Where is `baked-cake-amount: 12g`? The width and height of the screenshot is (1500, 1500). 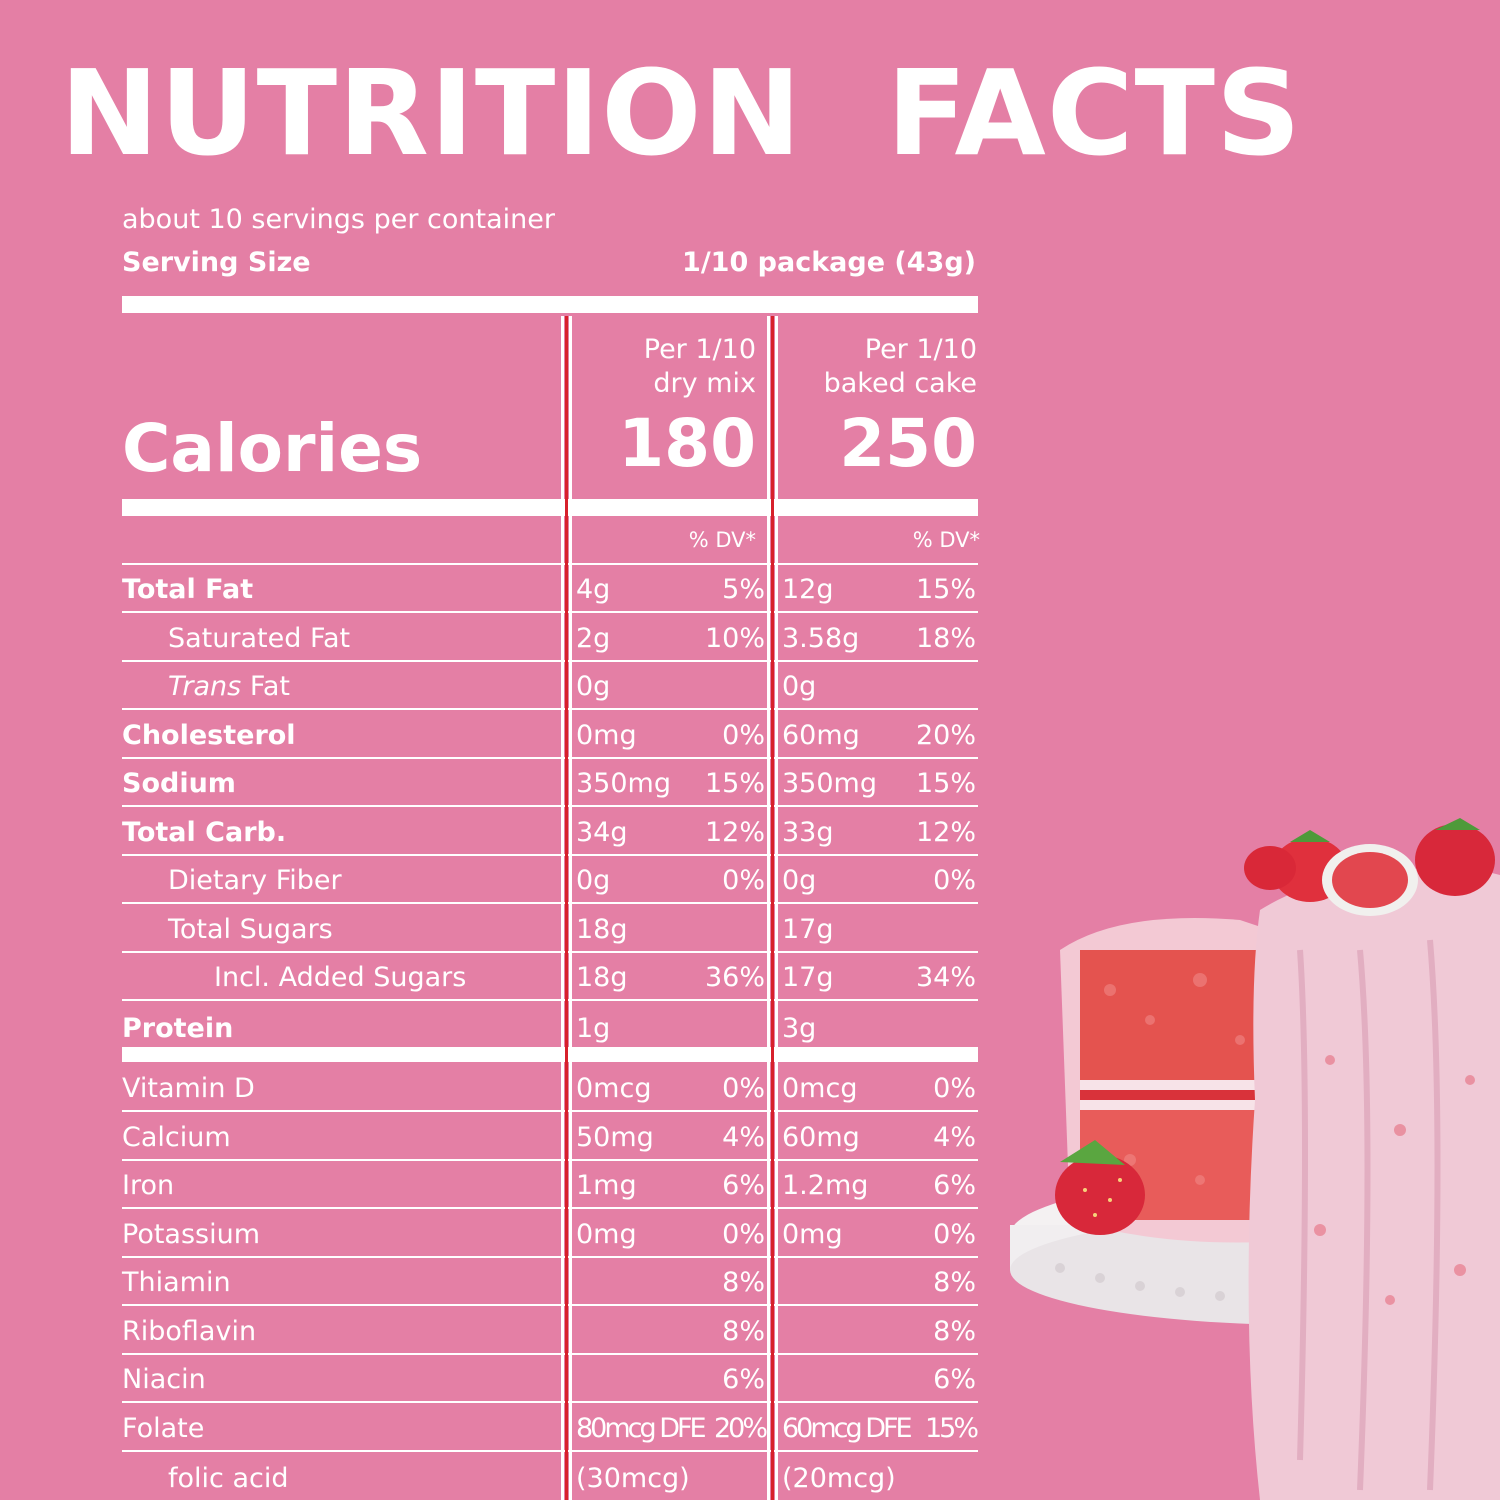
baked-cake-amount: 12g is located at coordinates (808, 589).